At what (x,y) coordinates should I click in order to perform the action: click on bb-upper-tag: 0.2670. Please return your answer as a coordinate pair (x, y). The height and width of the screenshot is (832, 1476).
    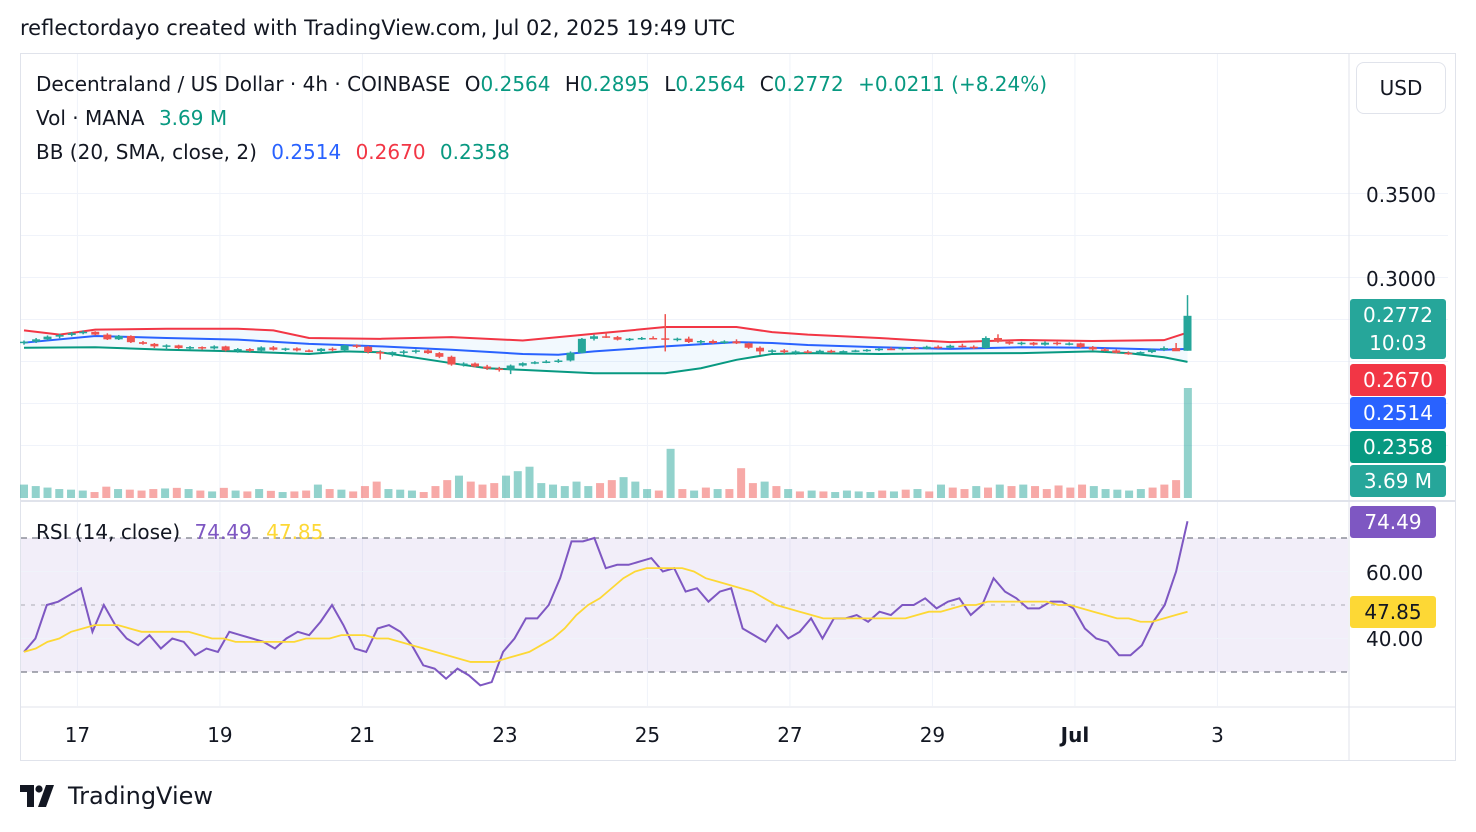
    Looking at the image, I should click on (1398, 380).